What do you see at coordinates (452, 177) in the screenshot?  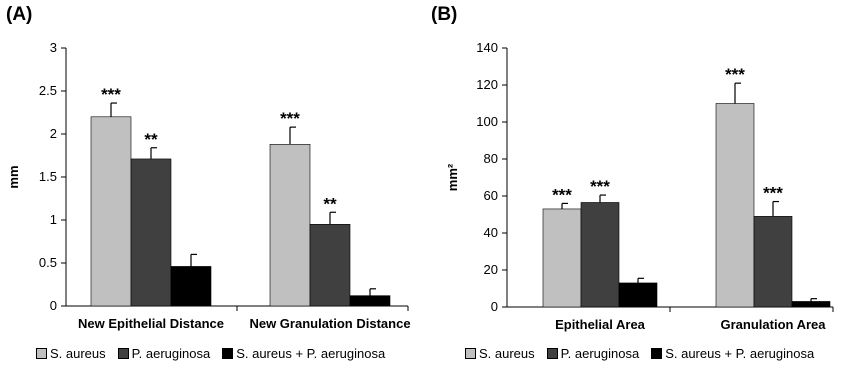 I see `y-axis-label: mm²` at bounding box center [452, 177].